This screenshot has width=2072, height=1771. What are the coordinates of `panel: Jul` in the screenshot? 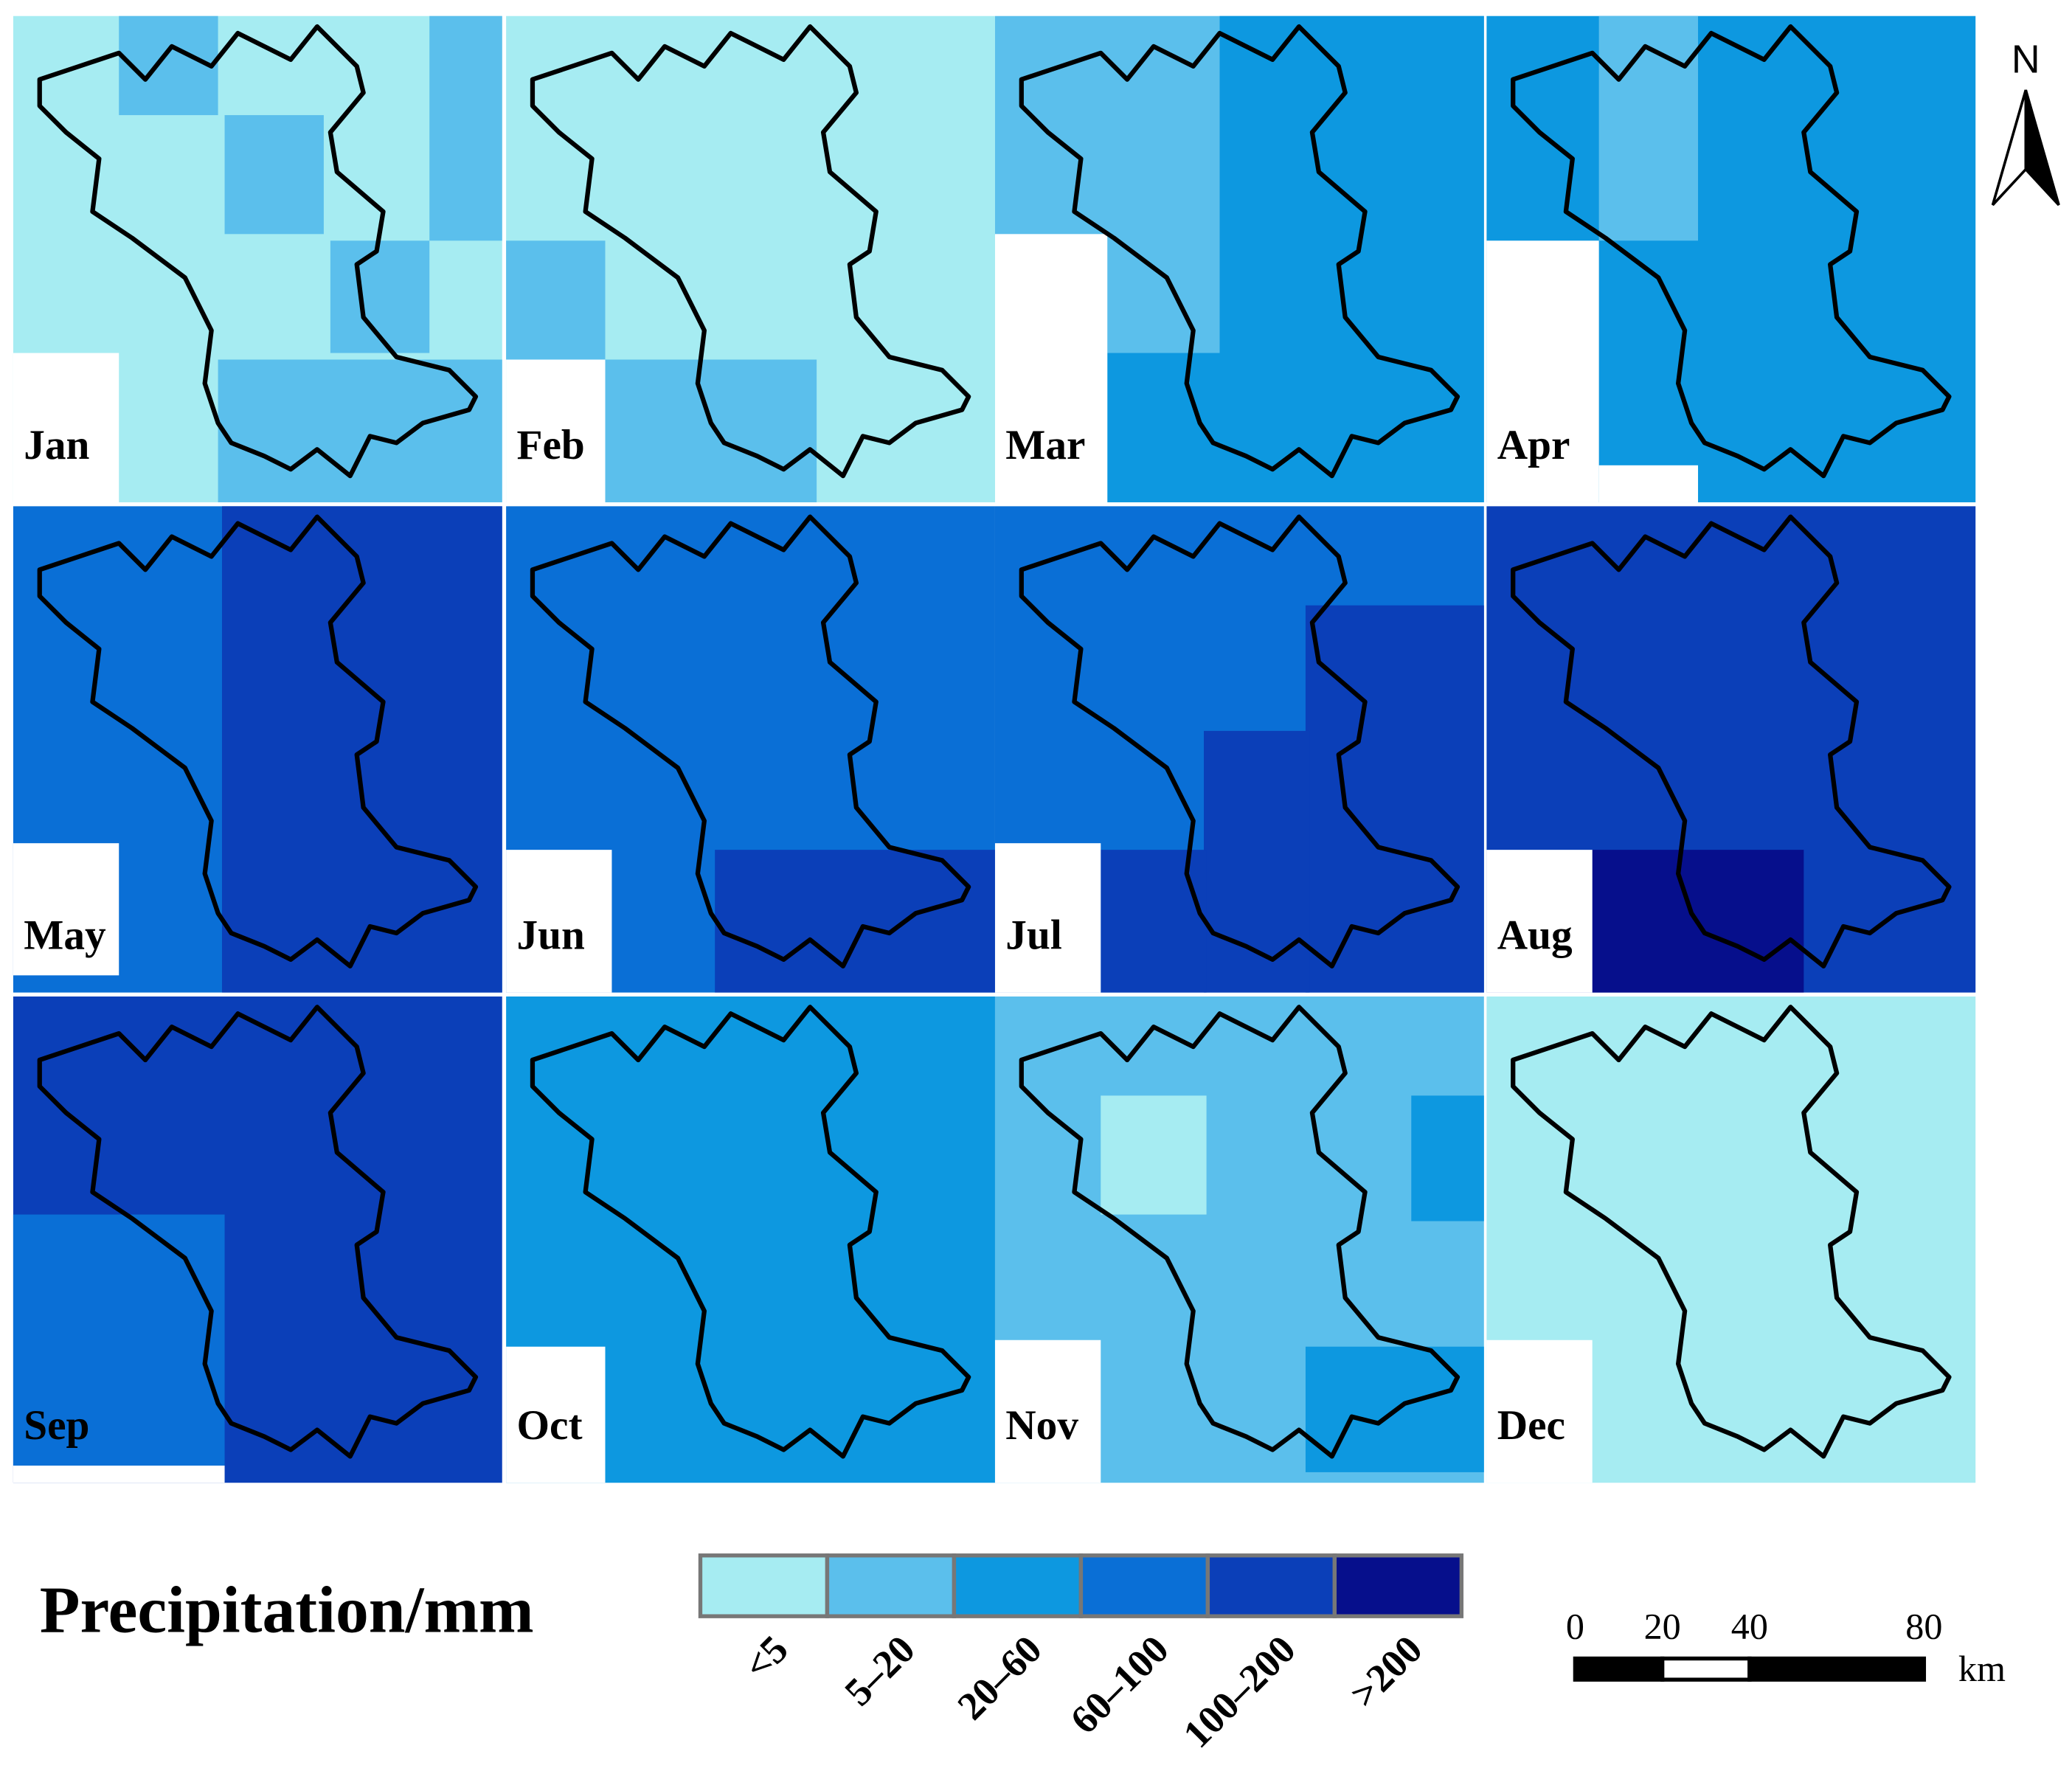 It's located at (1239, 749).